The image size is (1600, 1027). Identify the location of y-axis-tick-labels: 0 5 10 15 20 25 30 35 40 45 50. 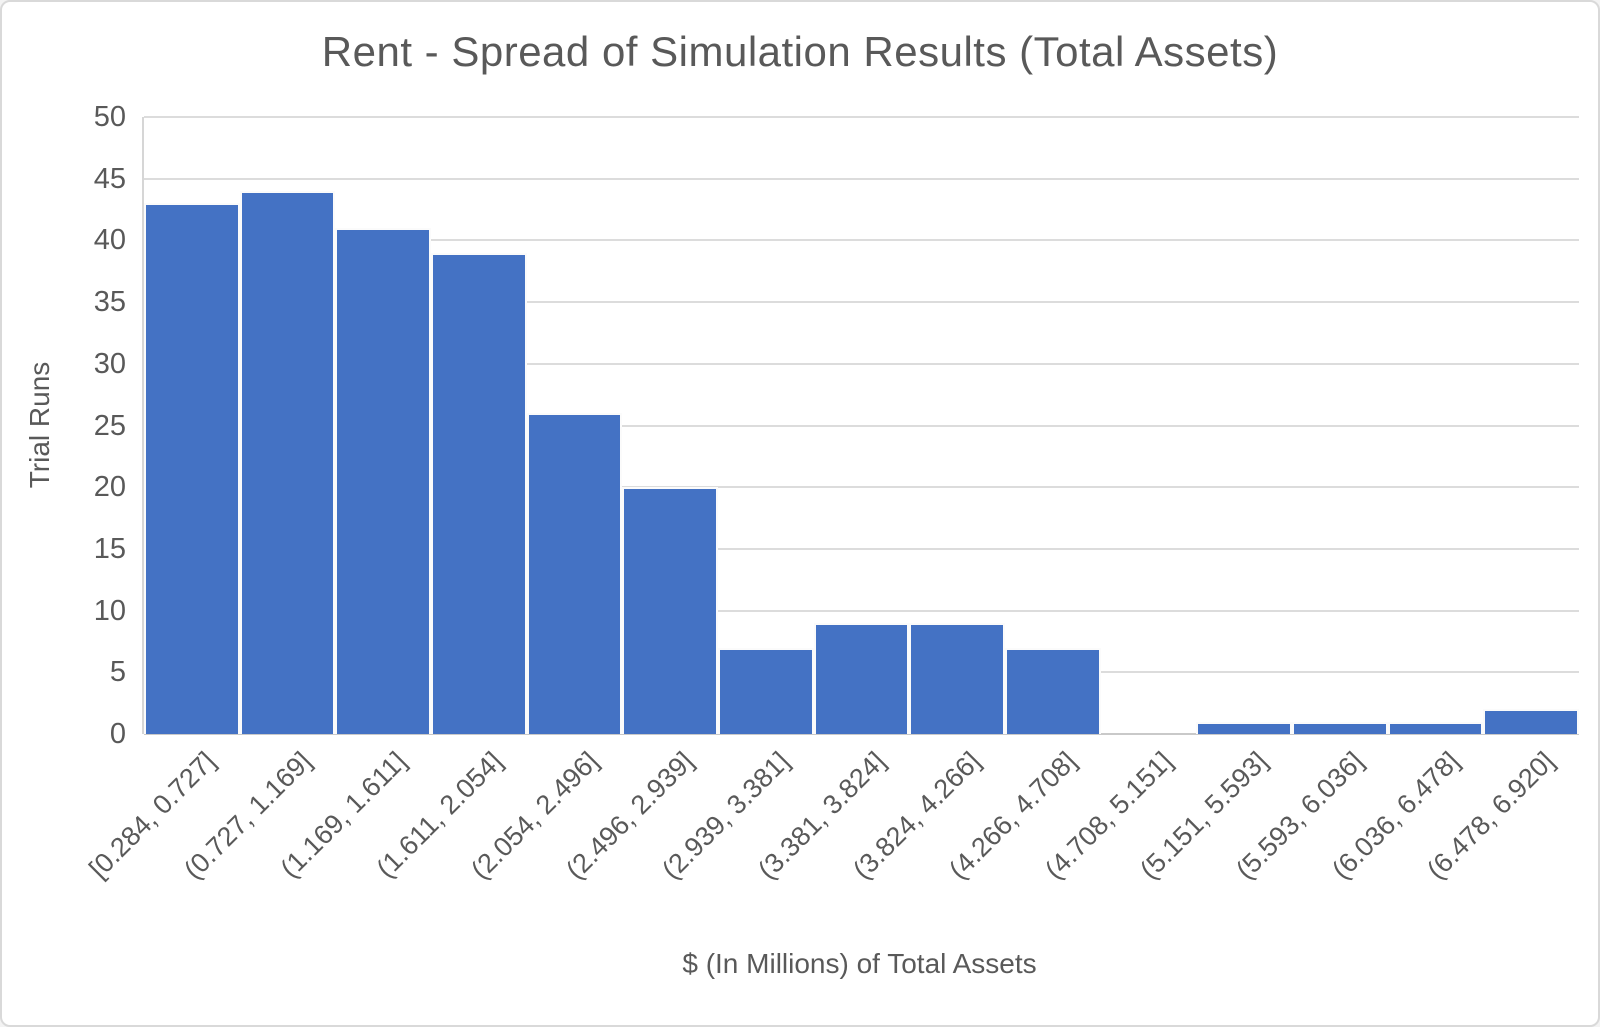
(64, 425).